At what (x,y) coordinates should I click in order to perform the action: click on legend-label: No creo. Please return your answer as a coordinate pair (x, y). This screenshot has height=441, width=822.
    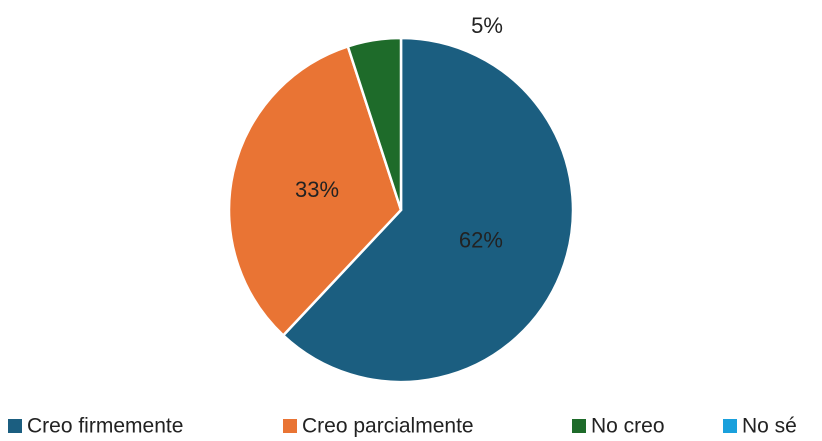
    Looking at the image, I should click on (628, 426).